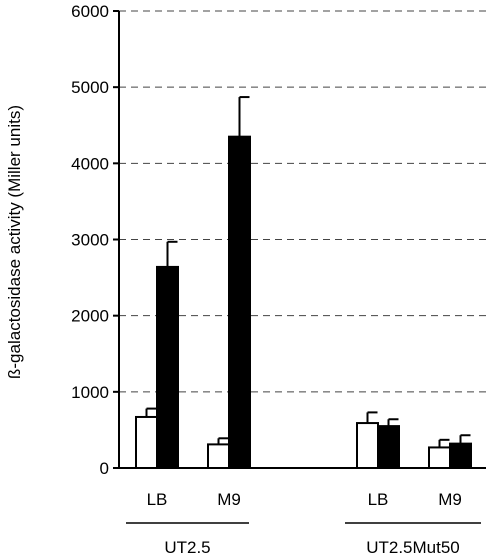  What do you see at coordinates (413, 547) in the screenshot?
I see `group-label: UT2.5Mut50` at bounding box center [413, 547].